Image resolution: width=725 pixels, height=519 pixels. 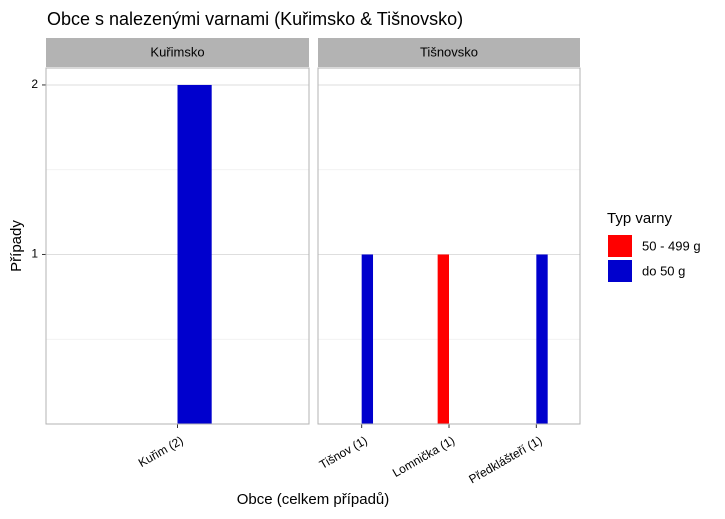 What do you see at coordinates (34, 84) in the screenshot?
I see `y-tick-label: 2` at bounding box center [34, 84].